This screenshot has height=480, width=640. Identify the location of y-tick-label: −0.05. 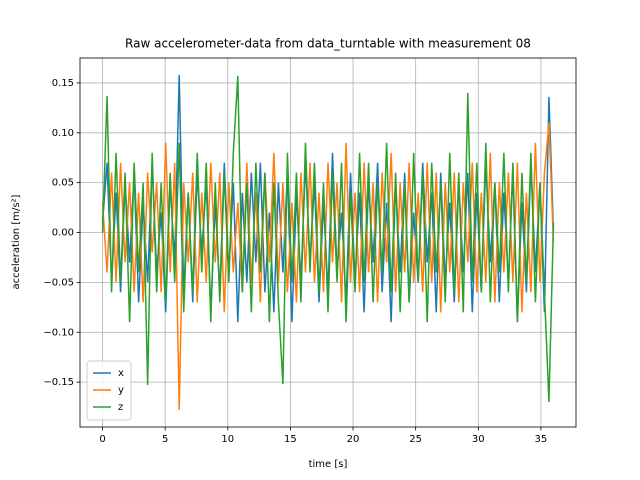
(58, 282).